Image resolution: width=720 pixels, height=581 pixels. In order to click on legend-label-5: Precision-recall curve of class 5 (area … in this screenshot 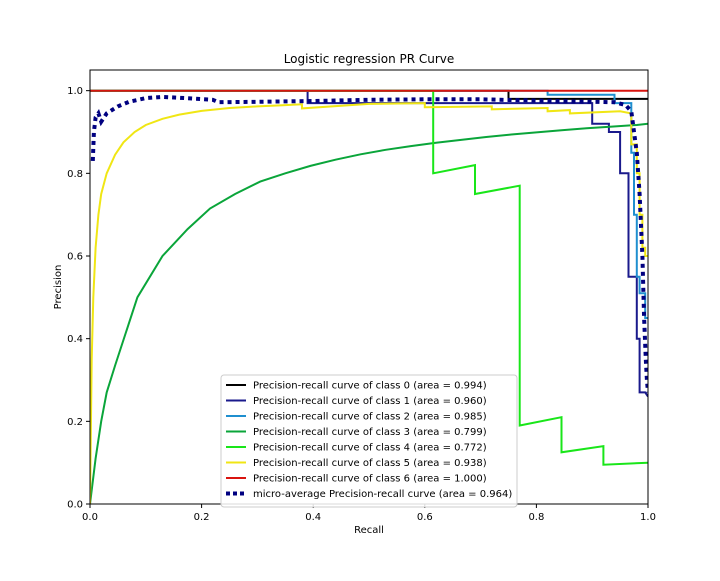, I will do `click(370, 463)`.